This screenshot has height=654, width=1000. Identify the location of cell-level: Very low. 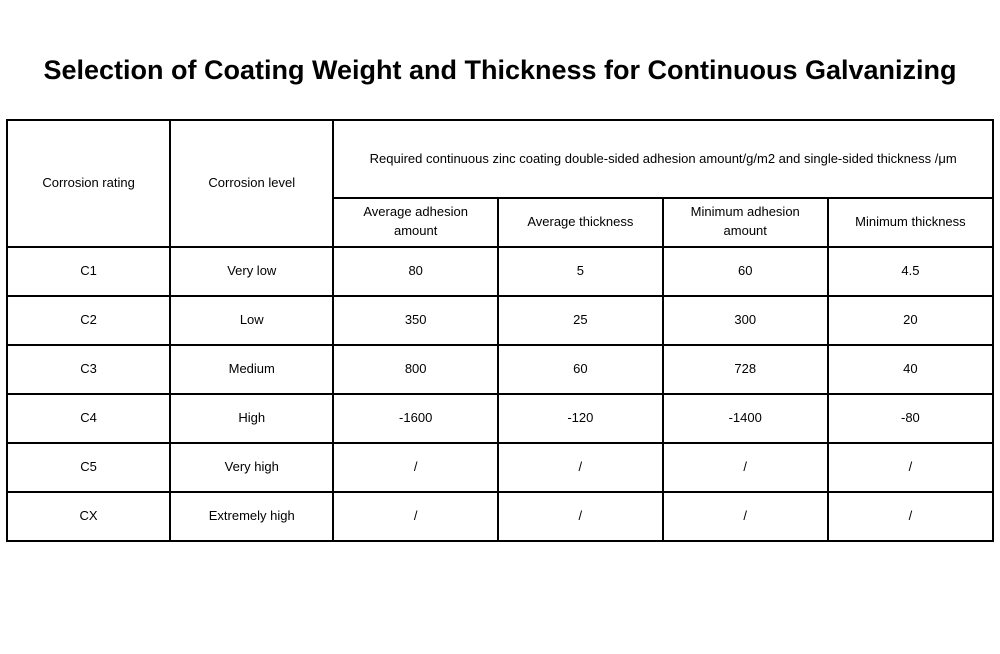
(252, 271).